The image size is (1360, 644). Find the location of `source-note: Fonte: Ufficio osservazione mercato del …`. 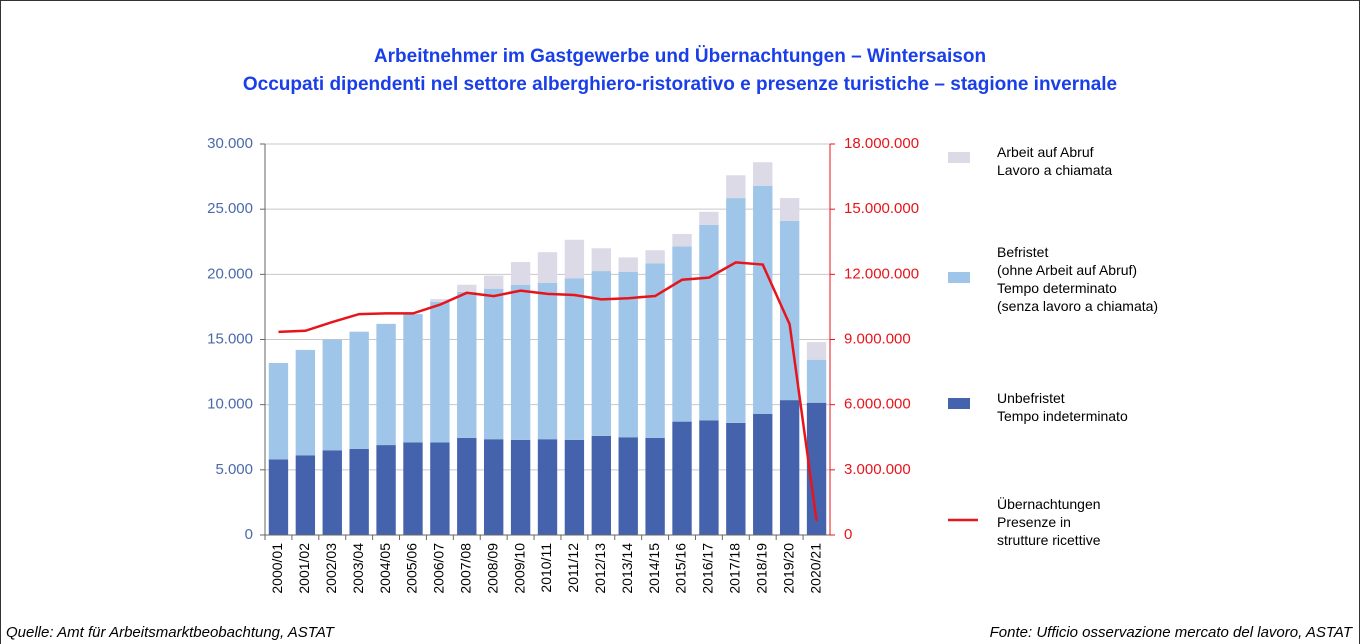

source-note: Fonte: Ufficio osservazione mercato del … is located at coordinates (1170, 632).